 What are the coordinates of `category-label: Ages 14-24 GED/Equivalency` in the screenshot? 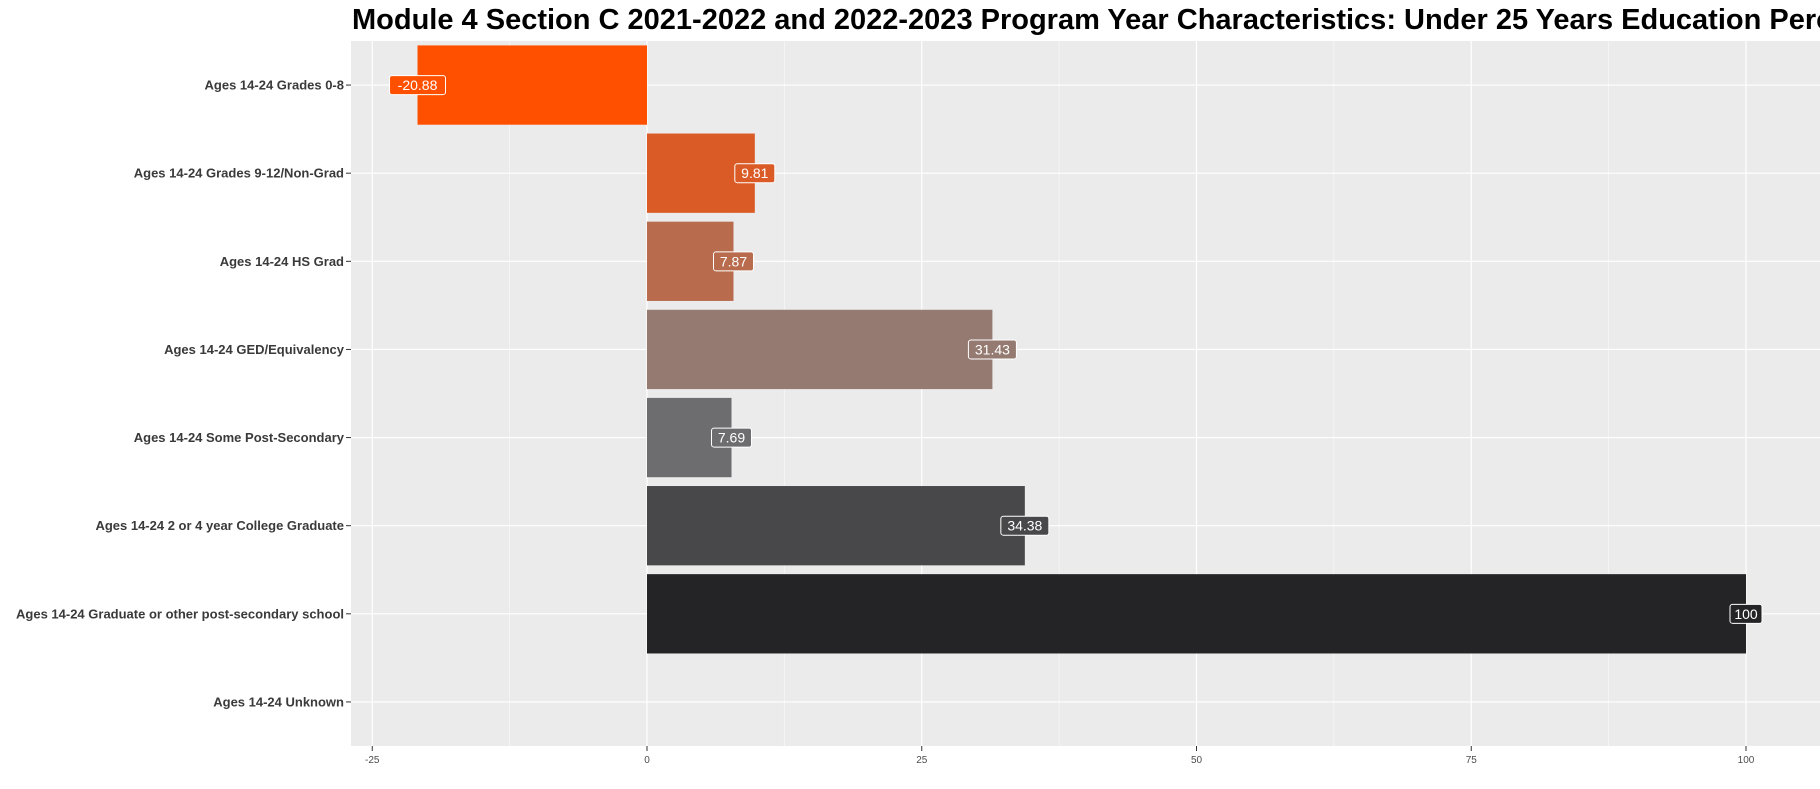 It's located at (254, 349).